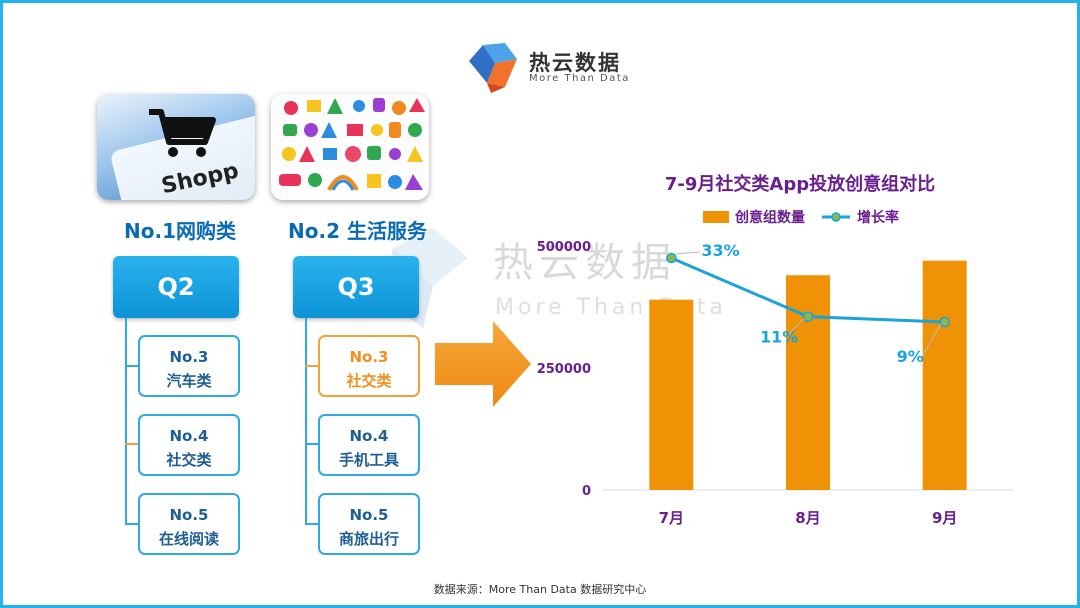  I want to click on list-item: No.4 社交类, so click(189, 445).